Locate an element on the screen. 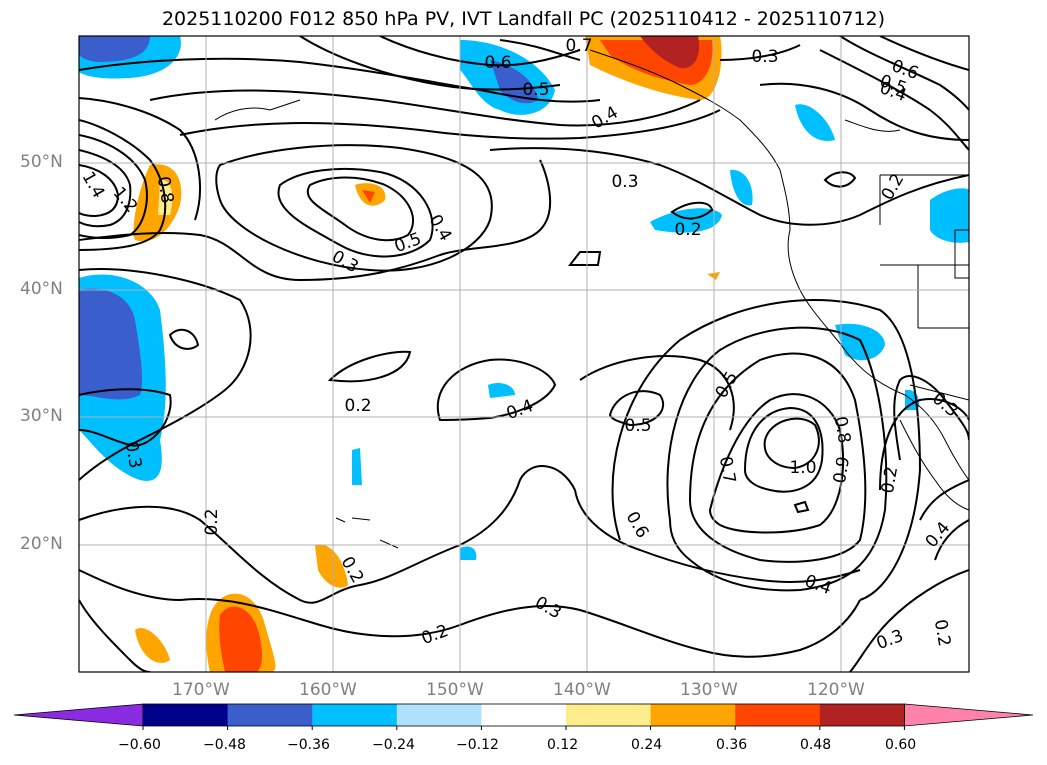  colorbar is located at coordinates (523, 716).